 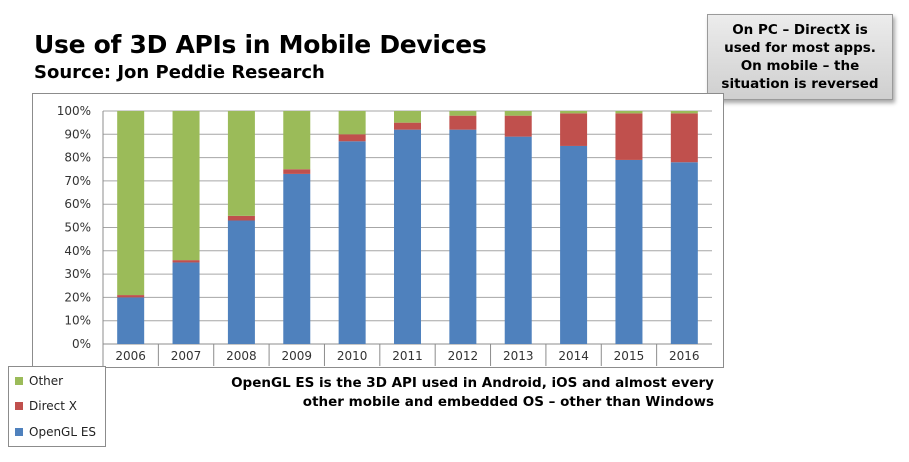 I want to click on callout-line: On mobile – the, so click(x=800, y=66).